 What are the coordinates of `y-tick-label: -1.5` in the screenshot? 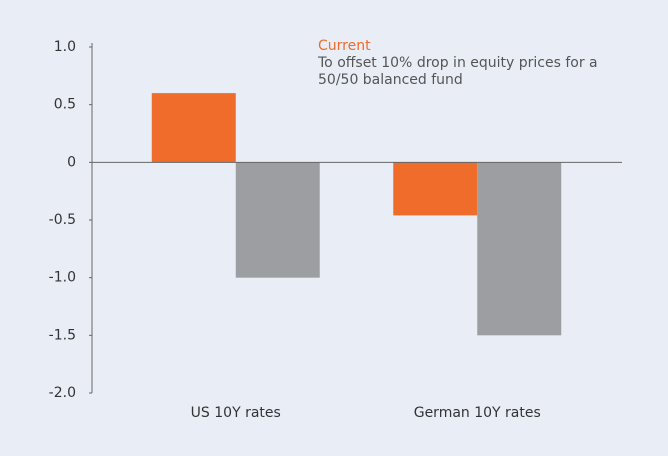 It's located at (62, 335).